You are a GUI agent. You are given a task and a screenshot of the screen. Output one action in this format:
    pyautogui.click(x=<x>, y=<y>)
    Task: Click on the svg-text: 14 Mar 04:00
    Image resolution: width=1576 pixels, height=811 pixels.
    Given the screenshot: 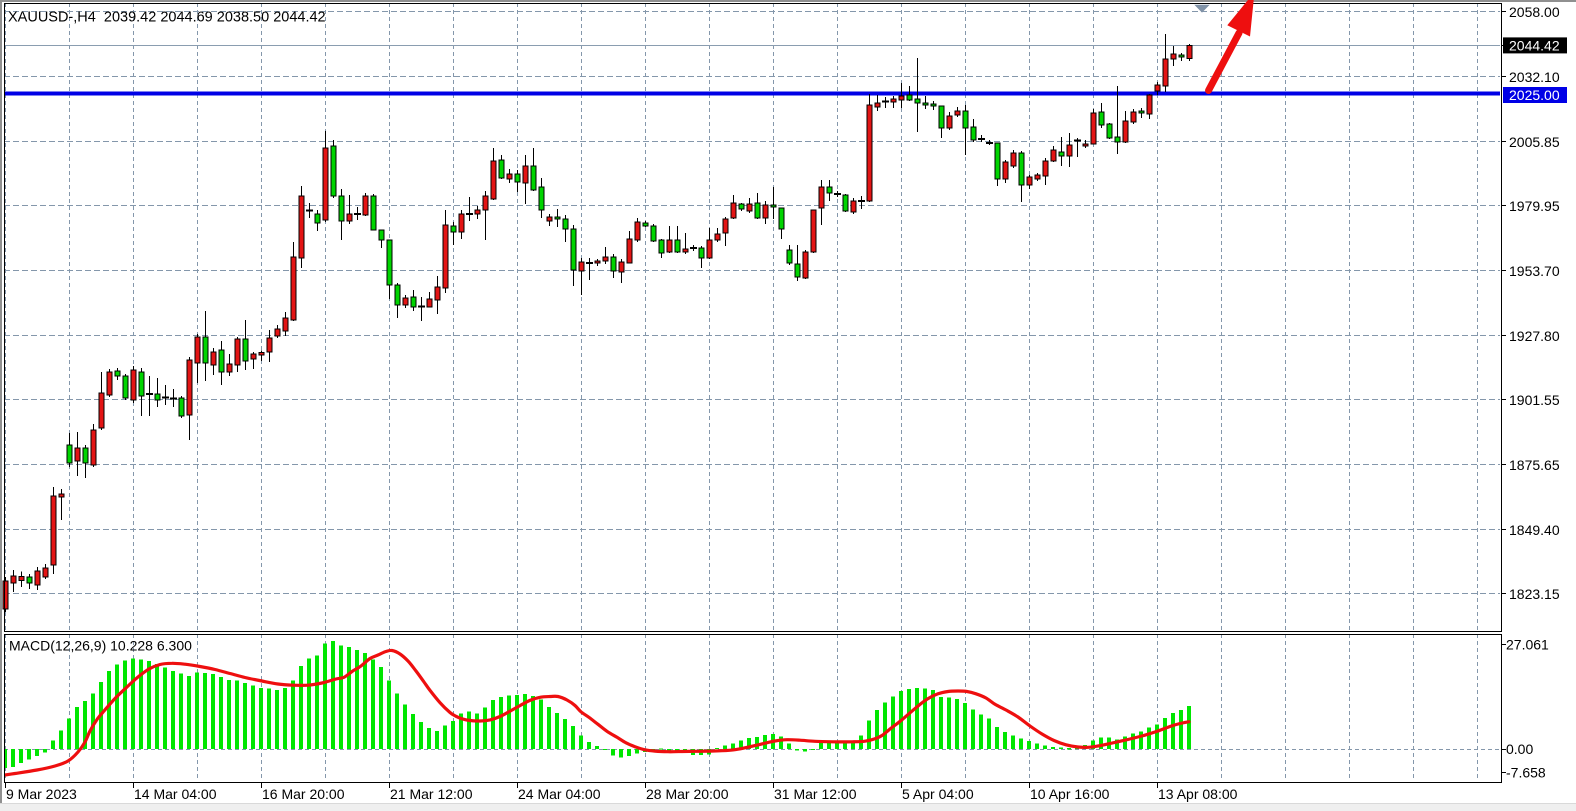 What is the action you would take?
    pyautogui.click(x=175, y=794)
    